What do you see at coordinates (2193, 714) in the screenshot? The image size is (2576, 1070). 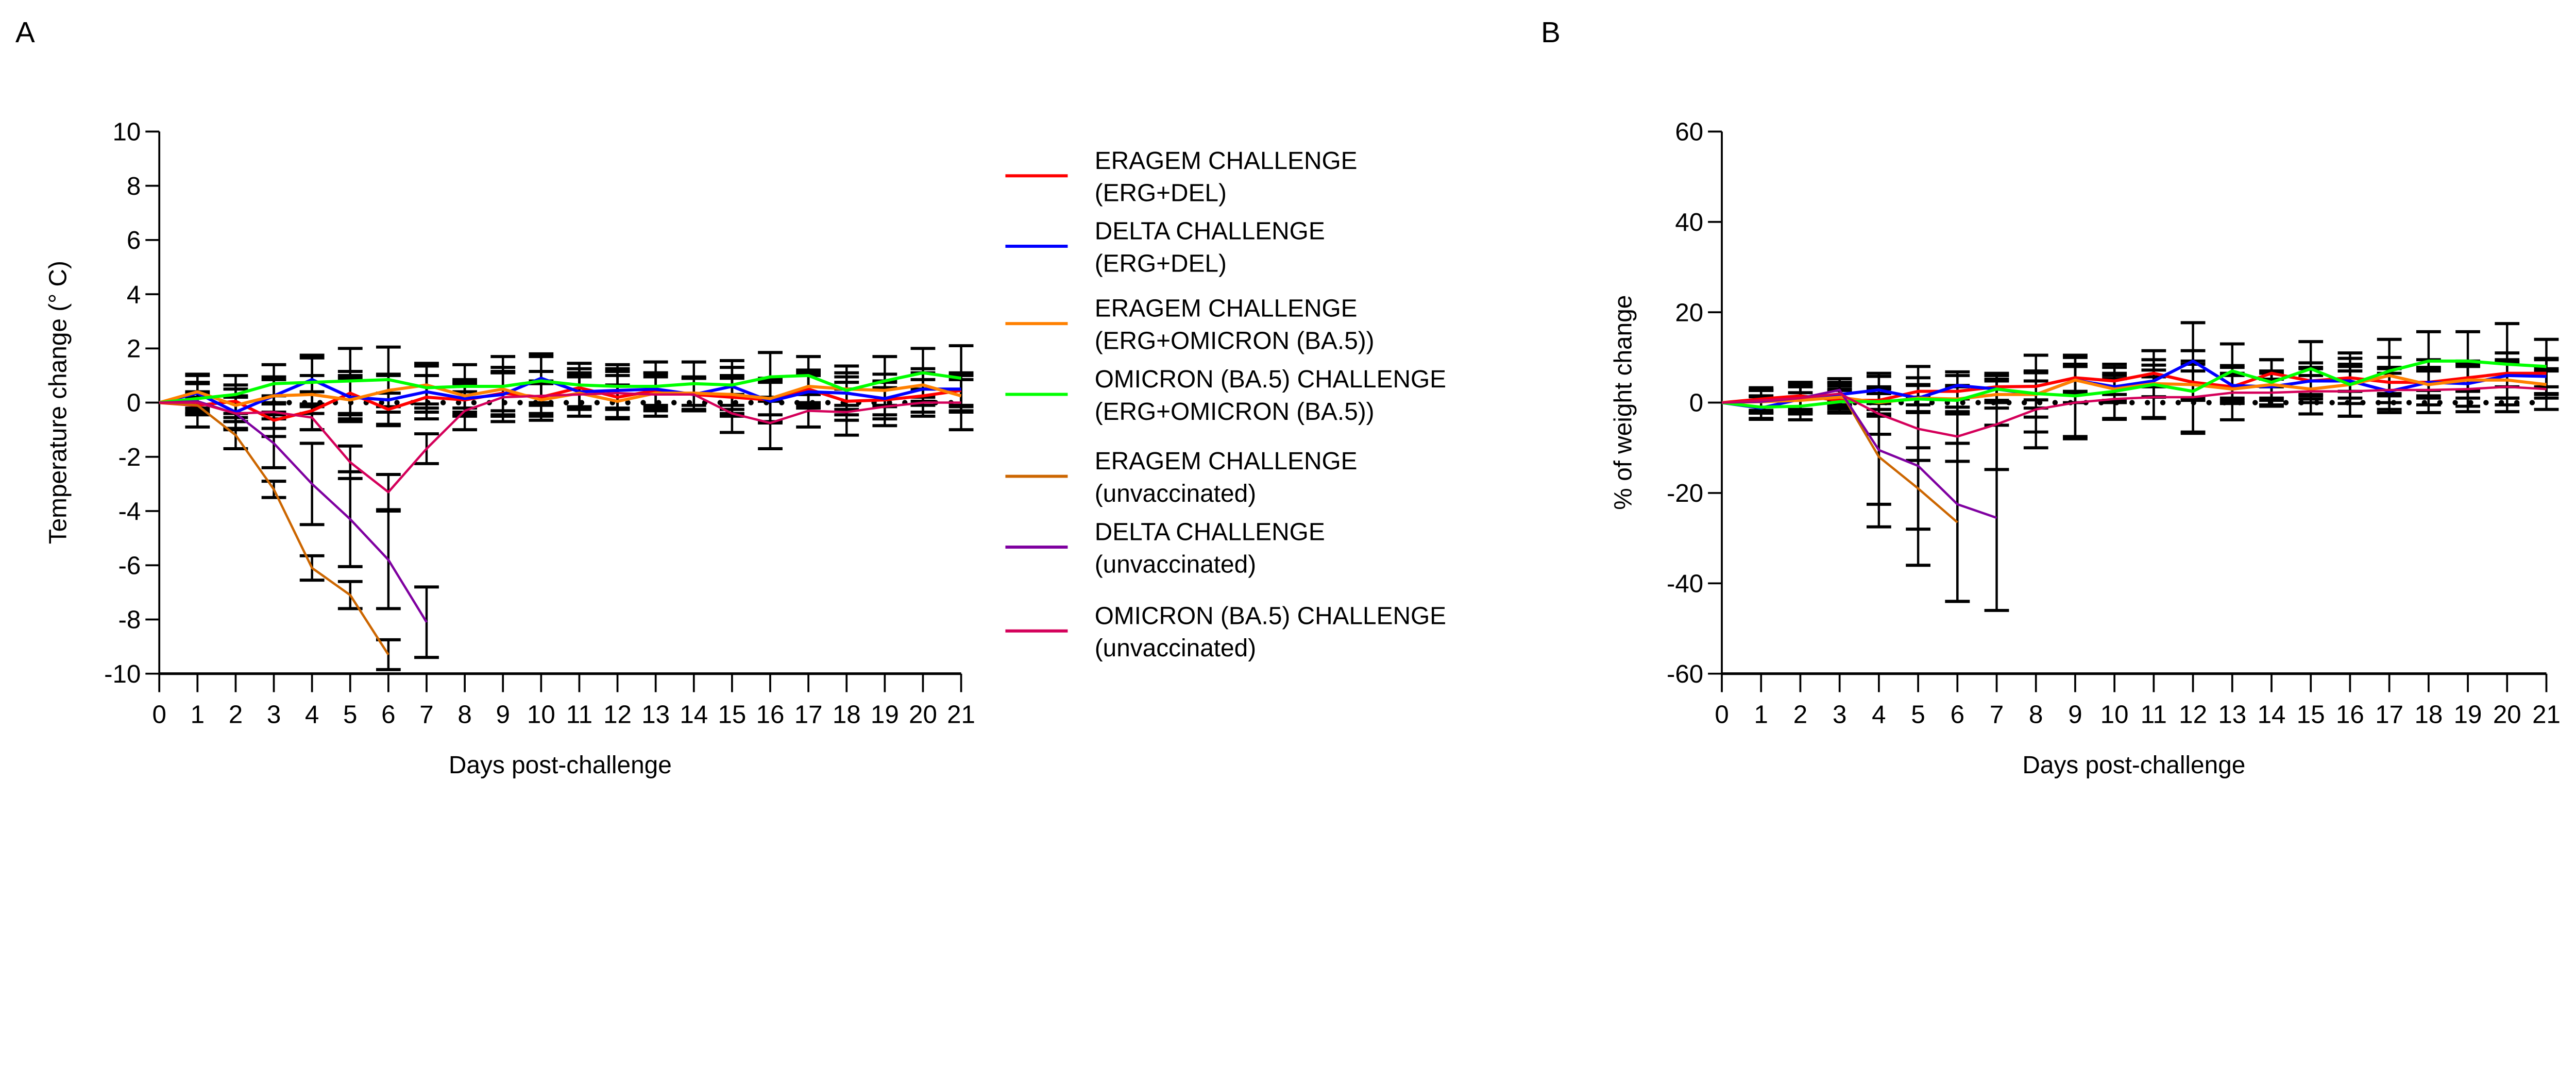 I see `x-tick-label-b: 12` at bounding box center [2193, 714].